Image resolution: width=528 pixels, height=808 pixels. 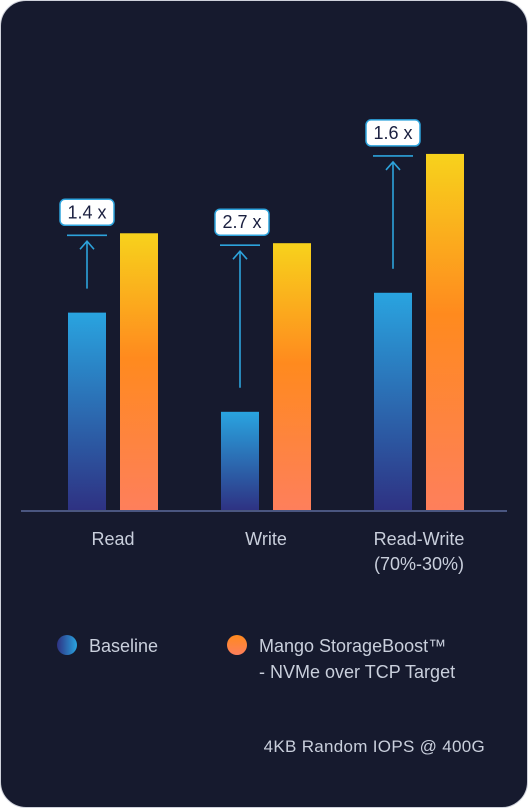 What do you see at coordinates (87, 411) in the screenshot?
I see `bar-baseline-read` at bounding box center [87, 411].